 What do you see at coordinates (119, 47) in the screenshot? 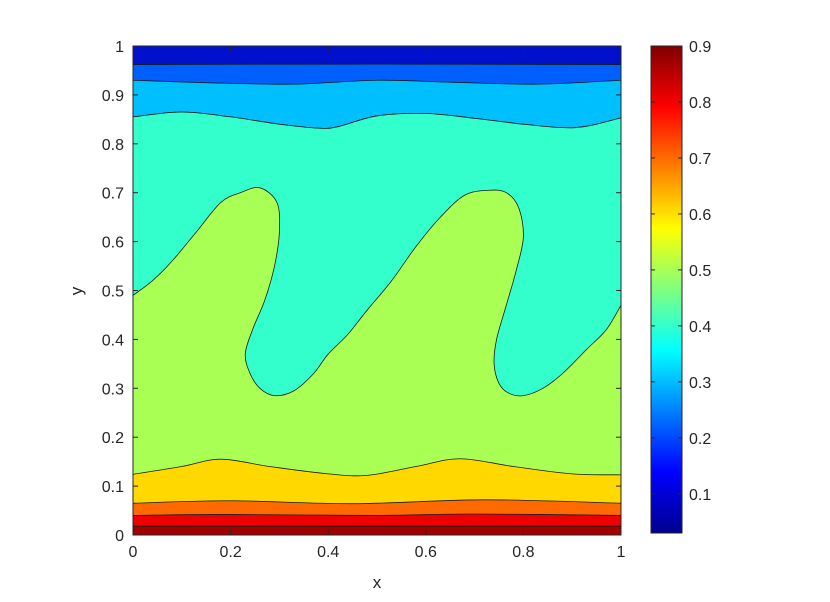
I see `y-tick-label: 1` at bounding box center [119, 47].